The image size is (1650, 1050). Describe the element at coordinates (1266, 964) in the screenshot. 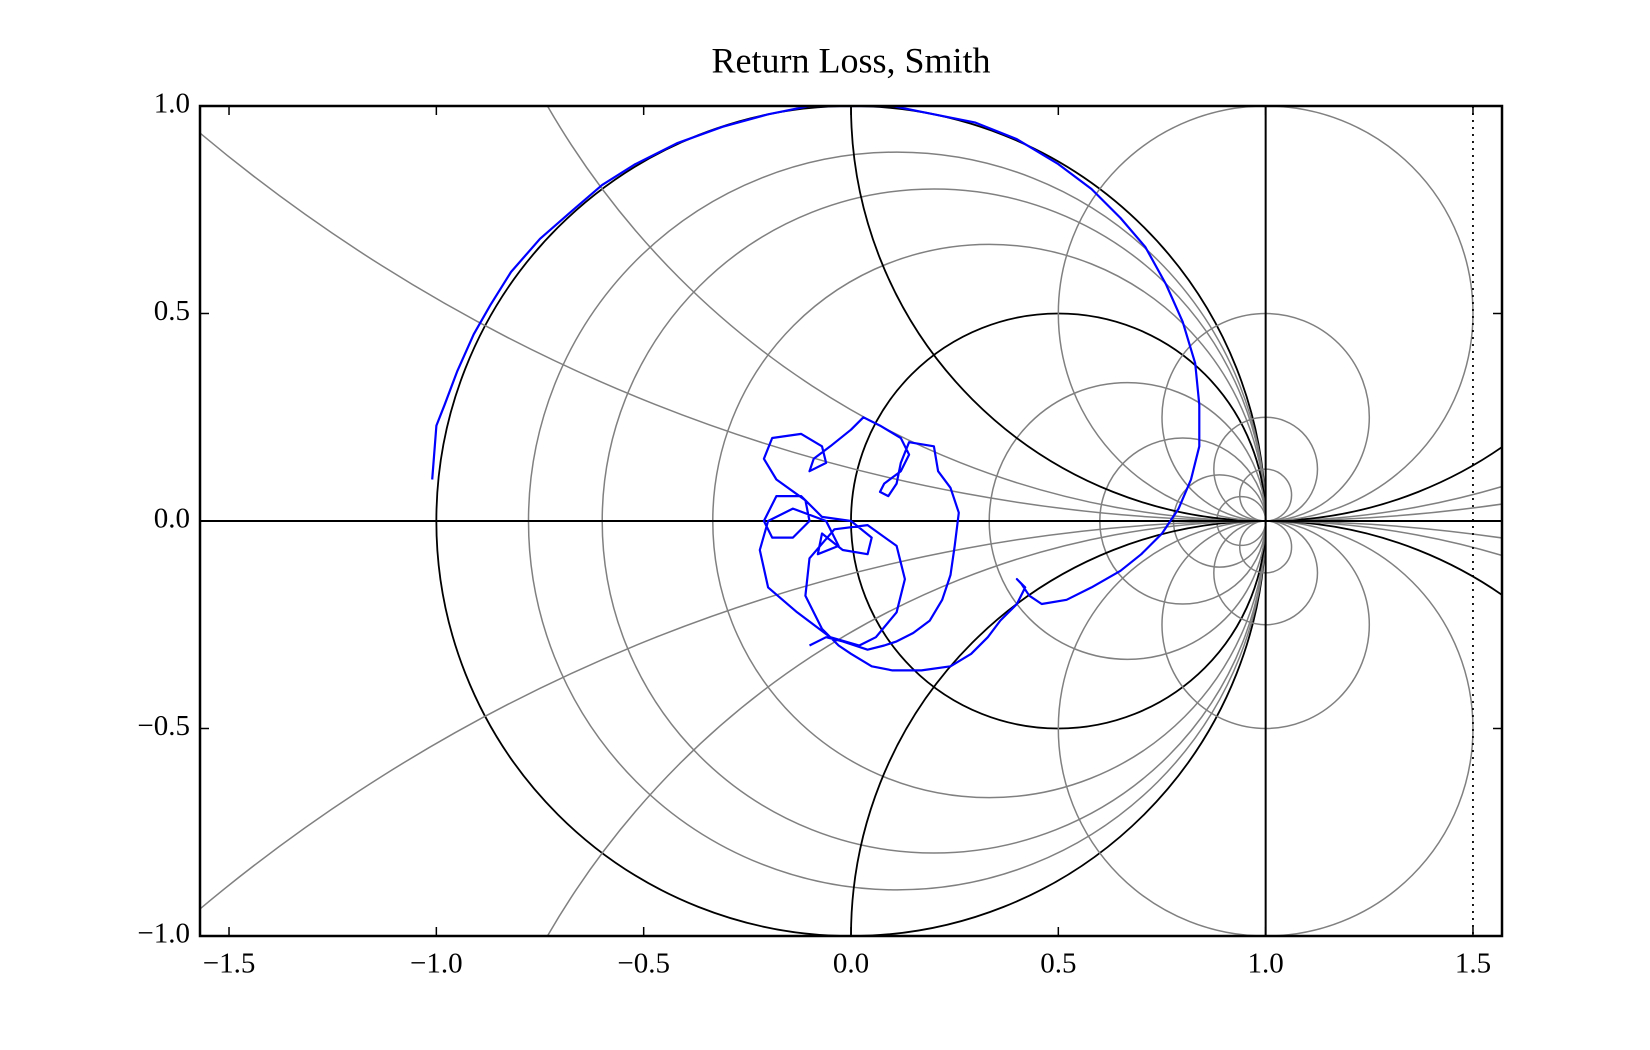

I see `x-tick-label: 1.0` at that location.